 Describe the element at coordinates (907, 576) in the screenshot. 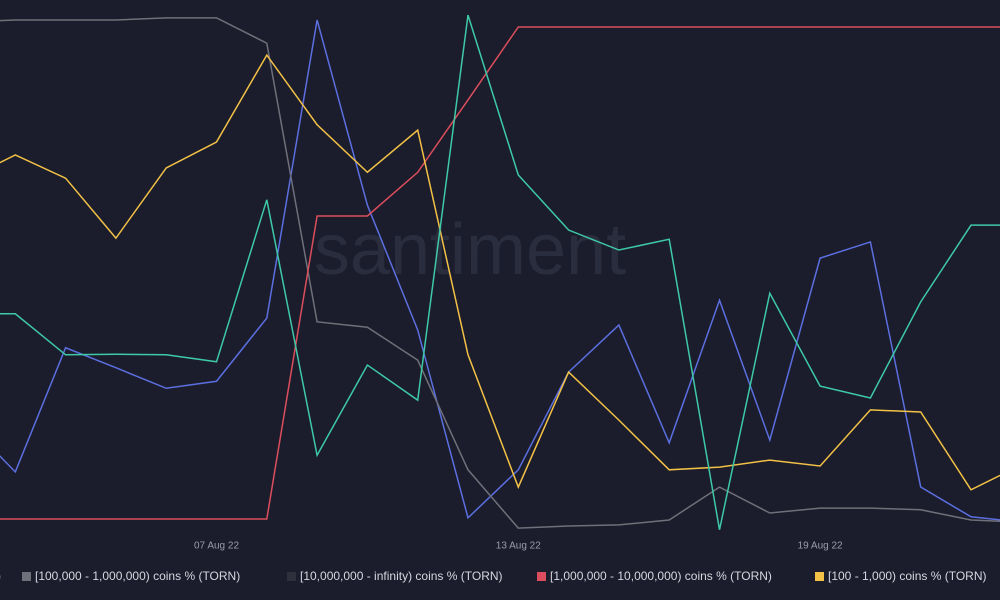

I see `legend-label: [100 - 1,000) coins % (TORN)` at that location.